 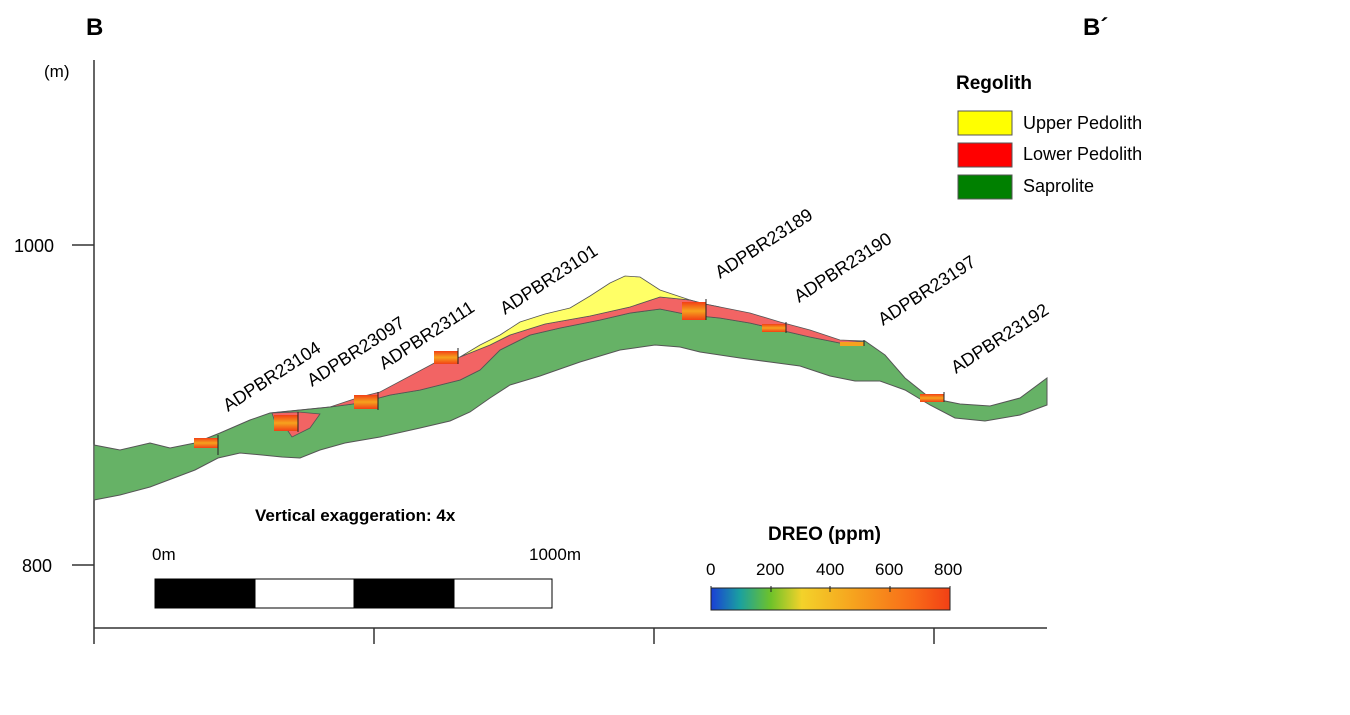 What do you see at coordinates (985, 155) in the screenshot?
I see `legend-swatch-lower-pedolith` at bounding box center [985, 155].